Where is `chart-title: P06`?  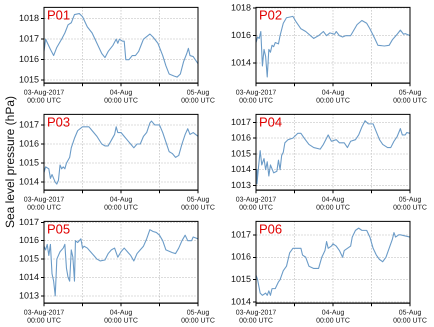
chart-title: P06 is located at coordinates (270, 228).